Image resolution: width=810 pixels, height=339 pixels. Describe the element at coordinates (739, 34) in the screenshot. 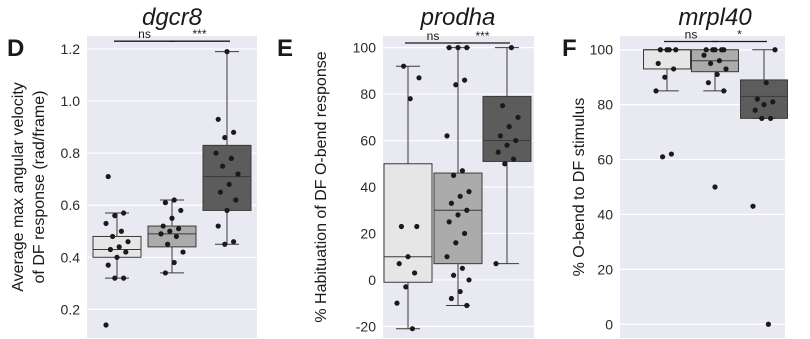

I see `significance-label: *` at that location.